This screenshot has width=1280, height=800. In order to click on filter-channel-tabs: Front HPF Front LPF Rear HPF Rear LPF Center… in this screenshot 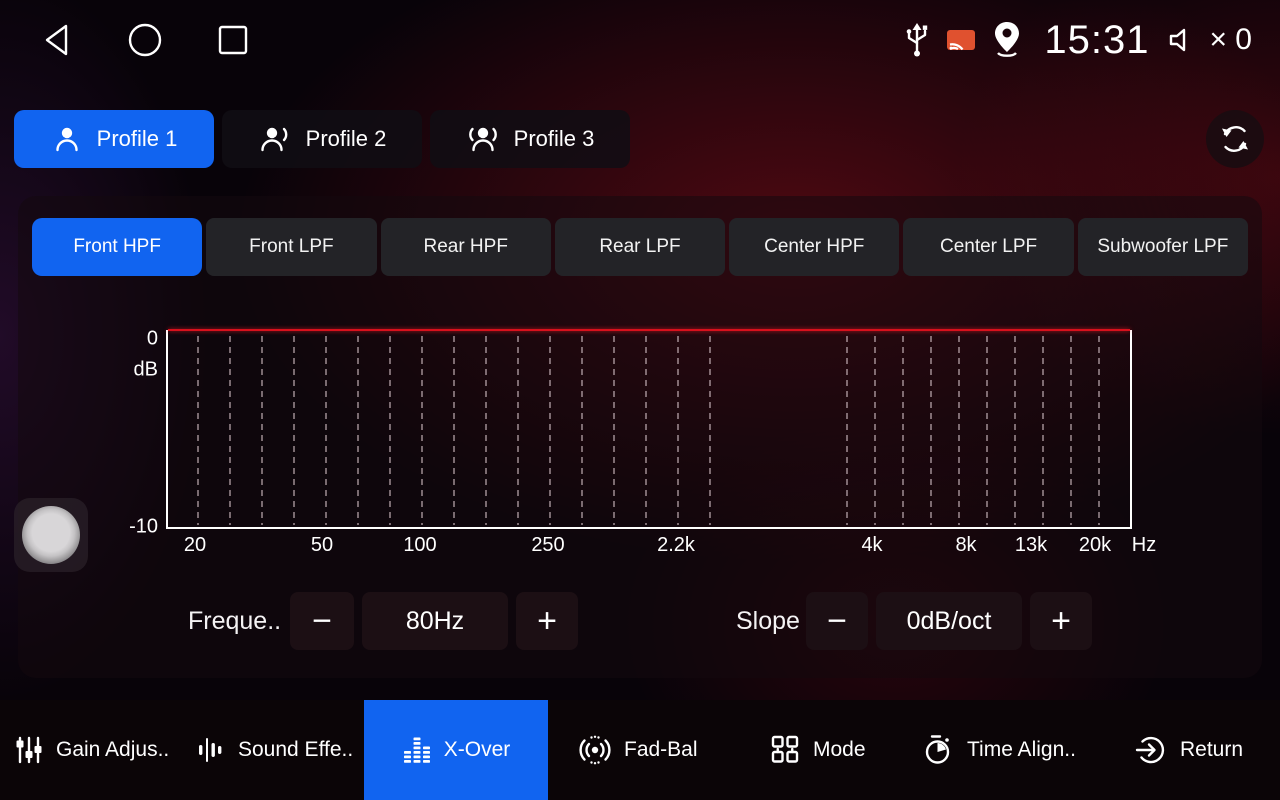, I will do `click(640, 247)`.